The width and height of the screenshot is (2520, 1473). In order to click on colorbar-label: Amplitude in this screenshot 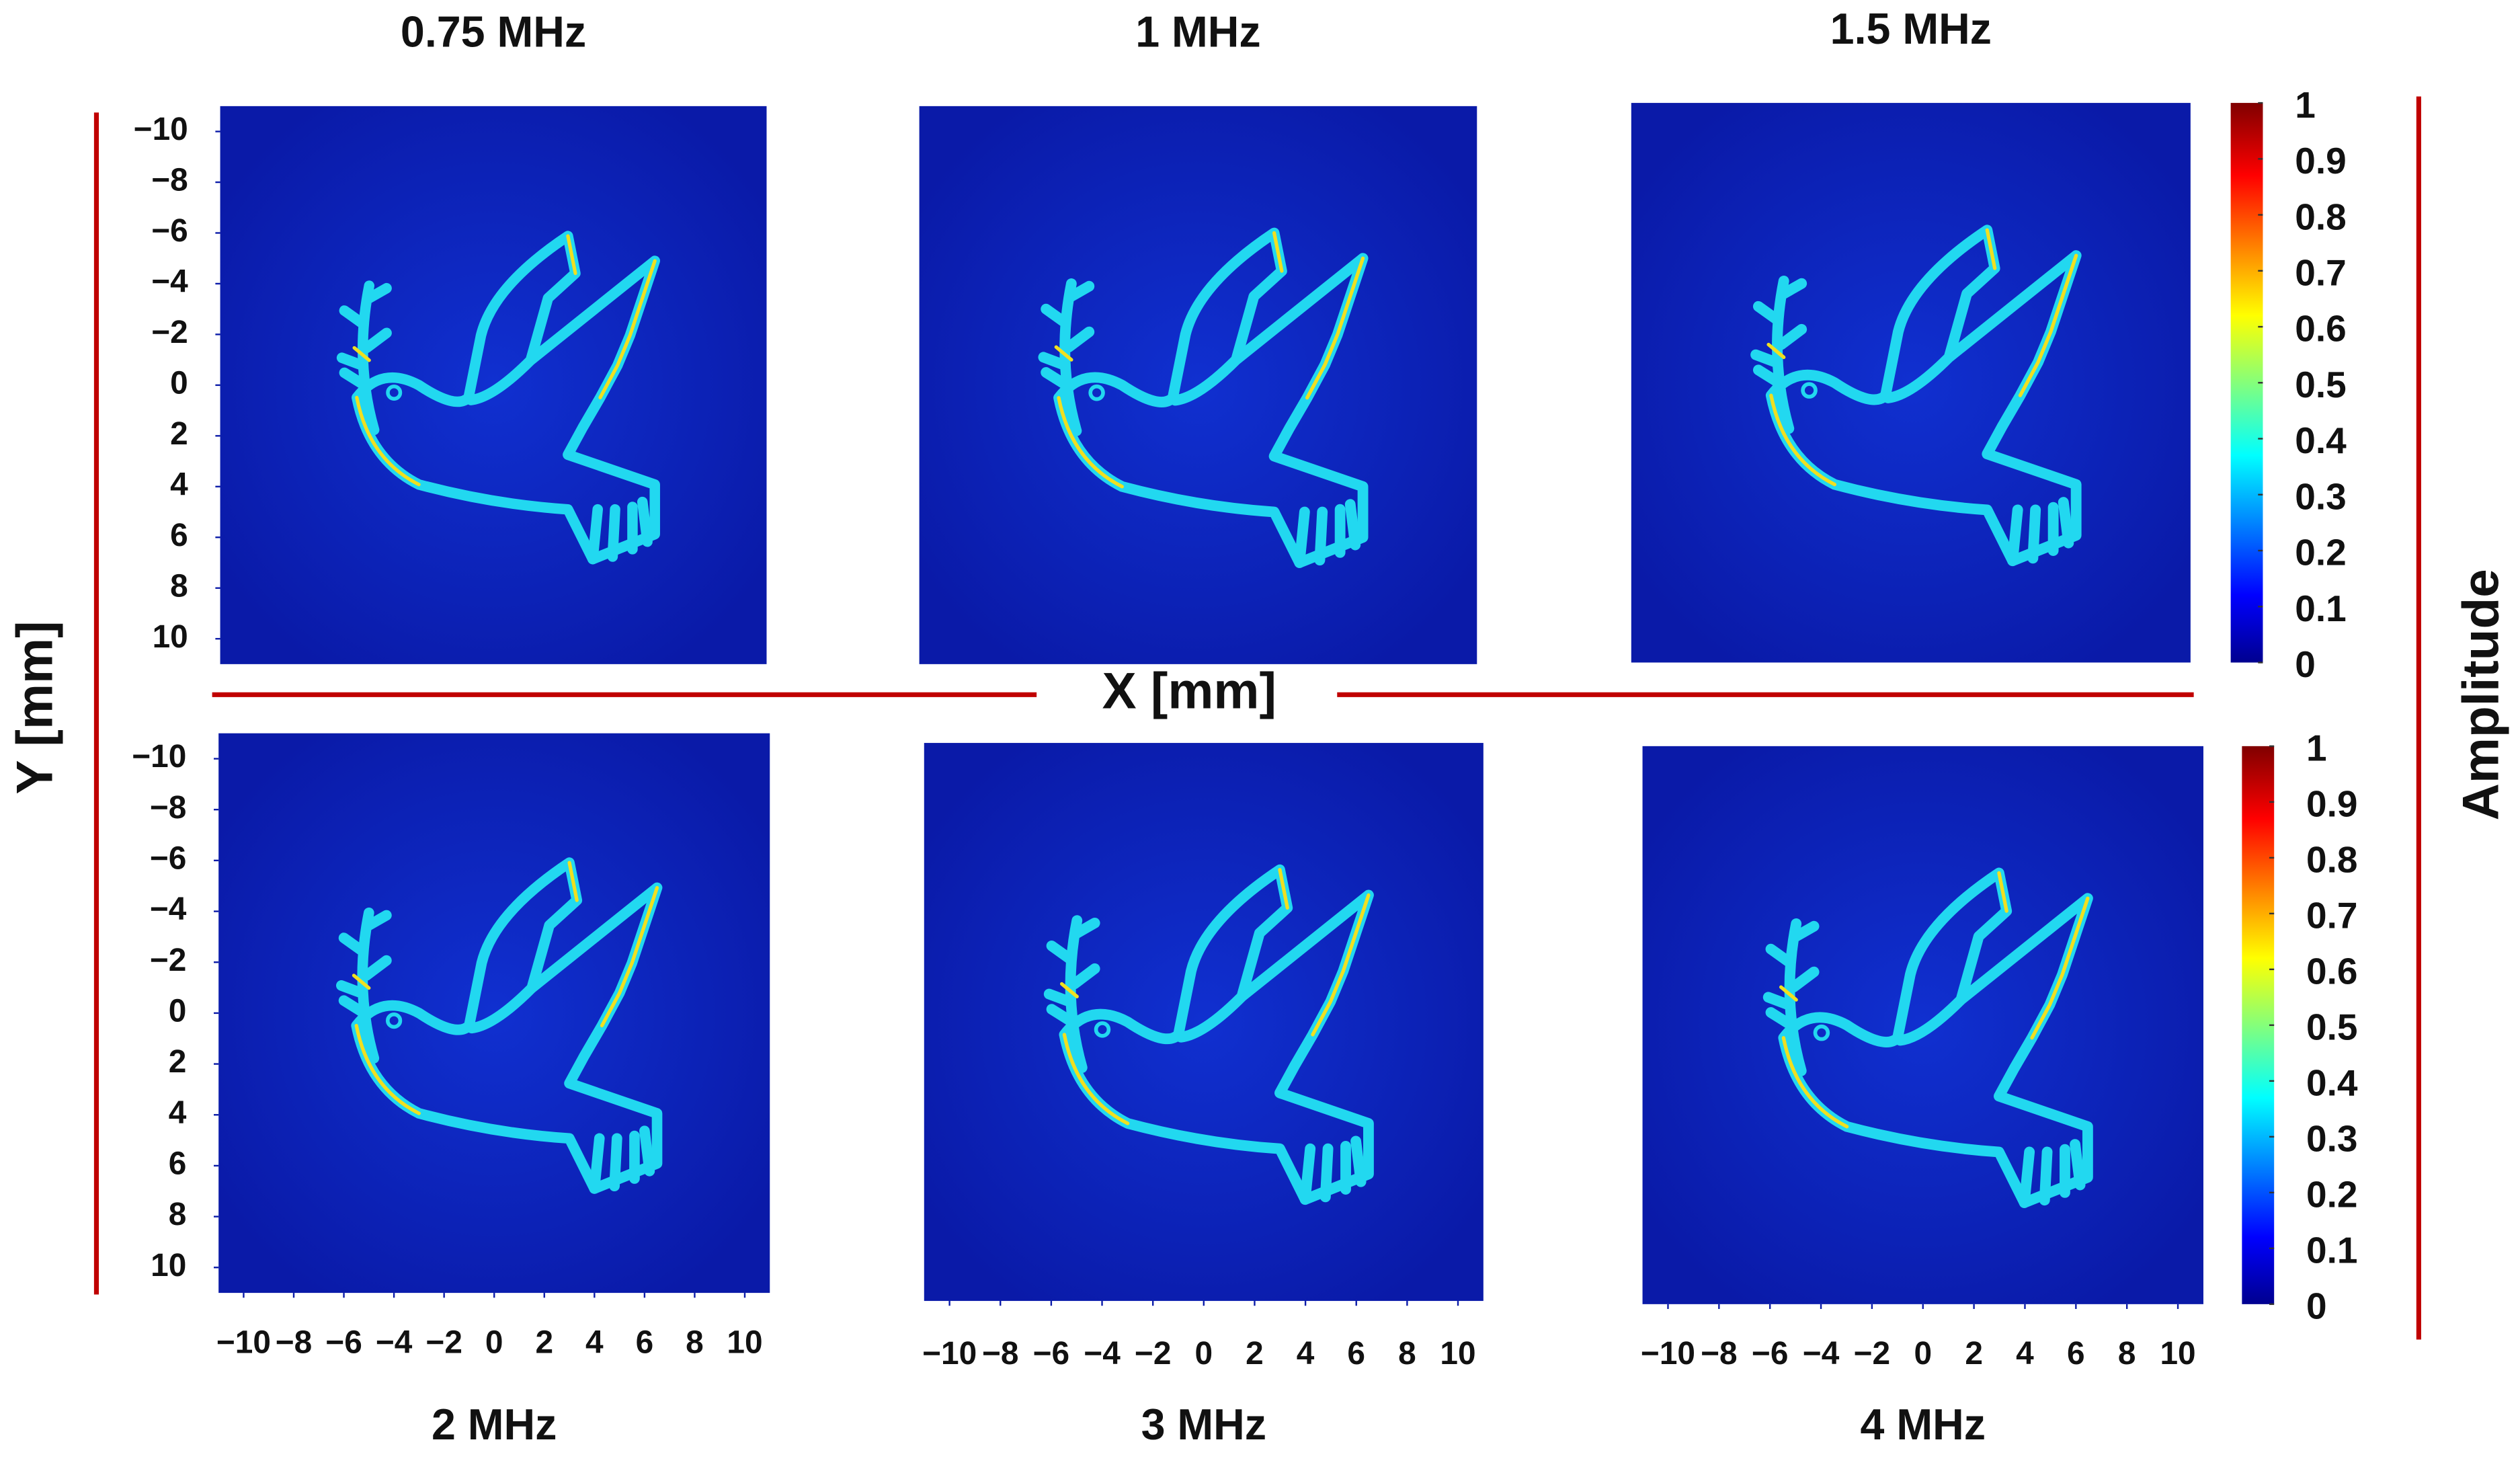, I will do `click(2481, 694)`.